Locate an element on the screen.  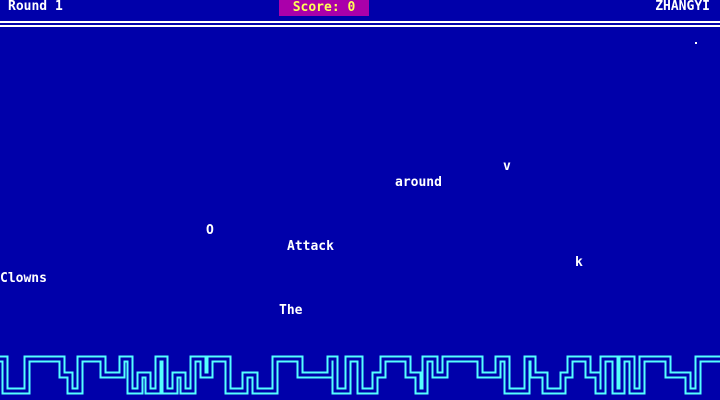
skyline-gap is located at coordinates (360, 375).